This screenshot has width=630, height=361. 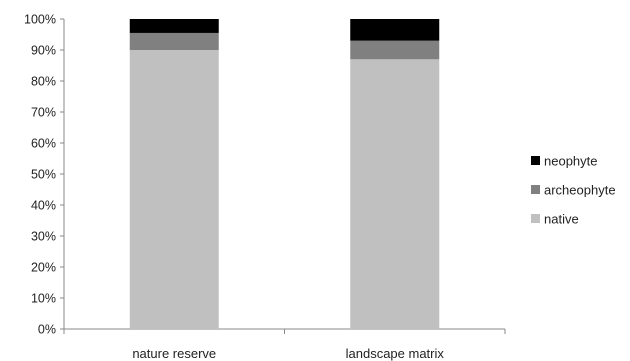 I want to click on y-tick-label: 60%, so click(x=43, y=144).